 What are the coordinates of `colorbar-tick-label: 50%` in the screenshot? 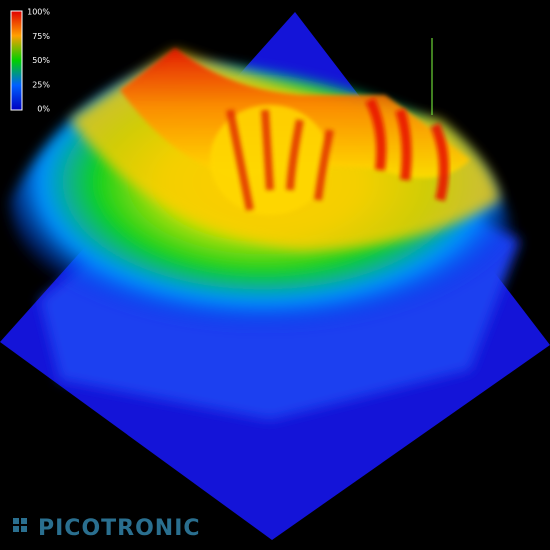 It's located at (41, 60).